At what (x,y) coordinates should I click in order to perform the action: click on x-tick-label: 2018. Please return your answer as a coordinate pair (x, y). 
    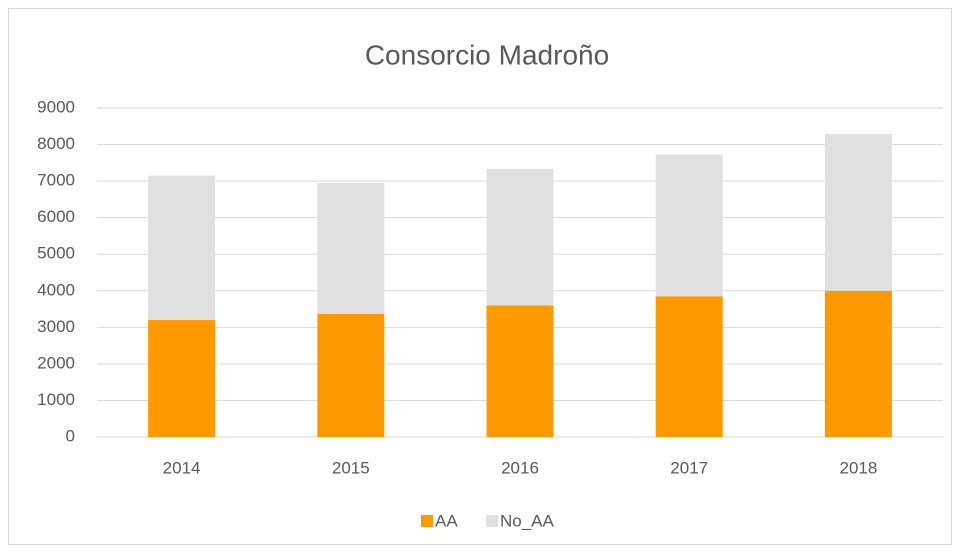
    Looking at the image, I should click on (858, 467).